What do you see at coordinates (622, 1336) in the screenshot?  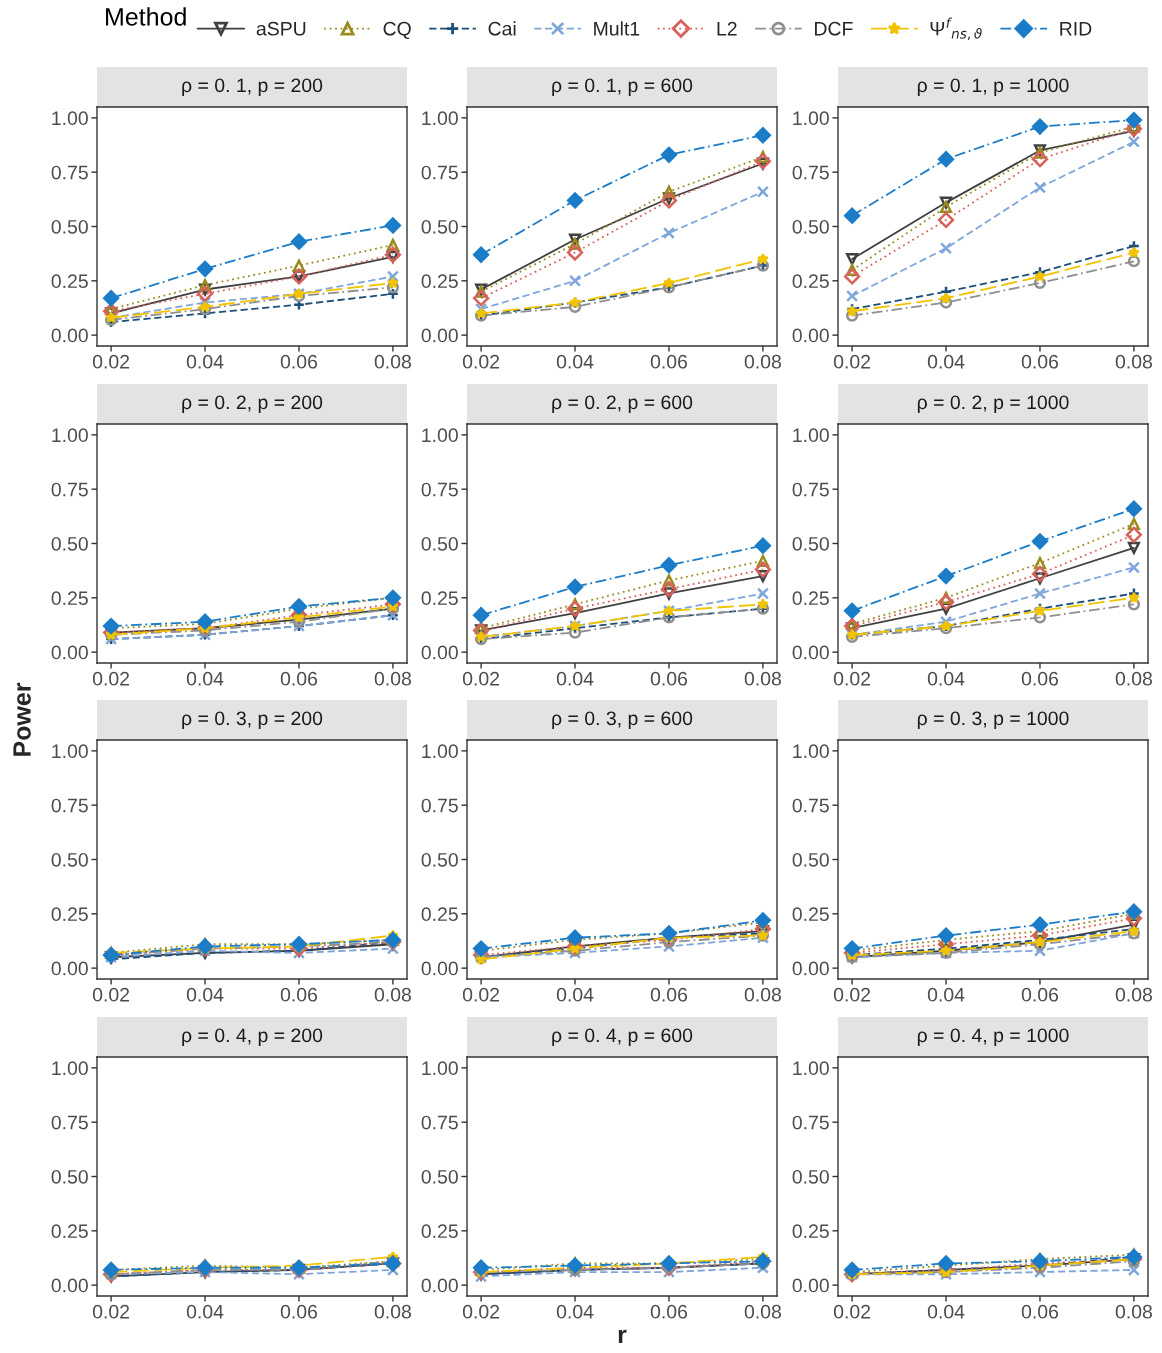 I see `x-axis-title: r` at bounding box center [622, 1336].